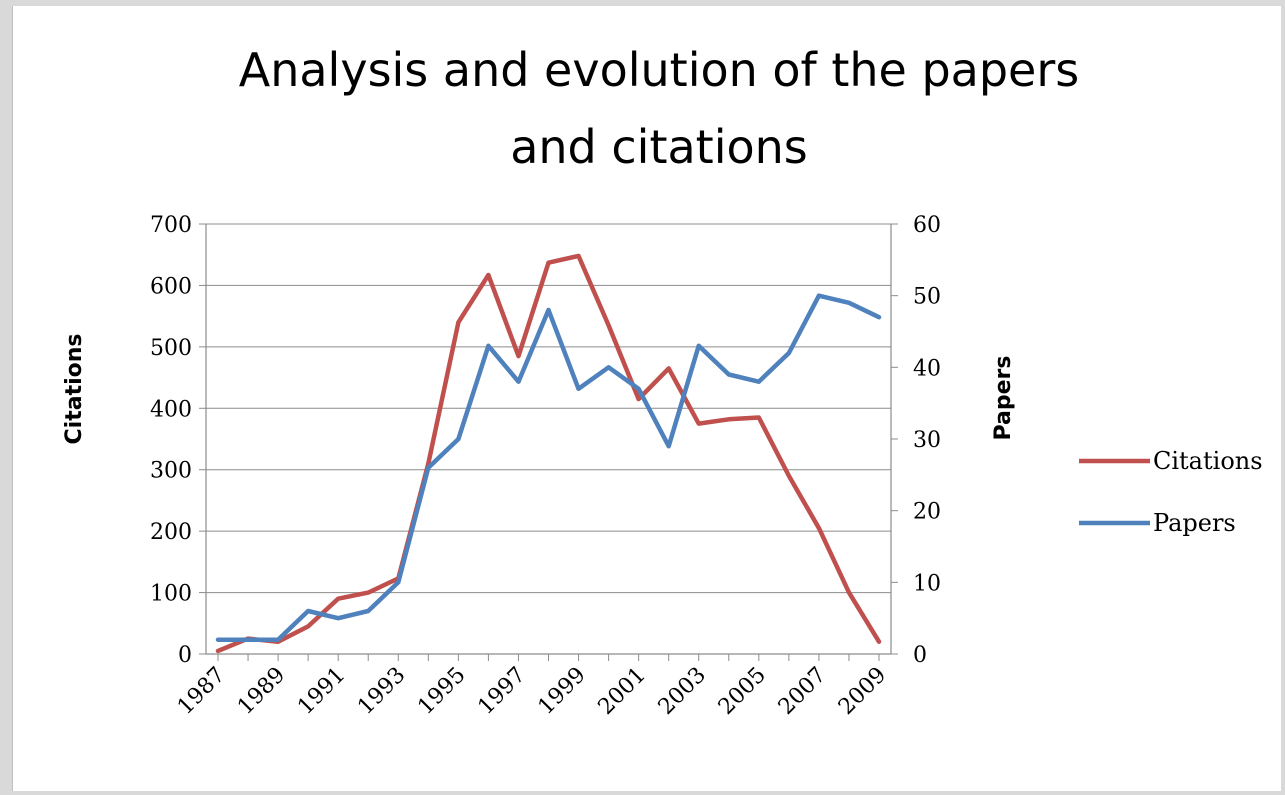 This screenshot has width=1285, height=795. Describe the element at coordinates (171, 225) in the screenshot. I see `y-tick-label-left: 700` at that location.